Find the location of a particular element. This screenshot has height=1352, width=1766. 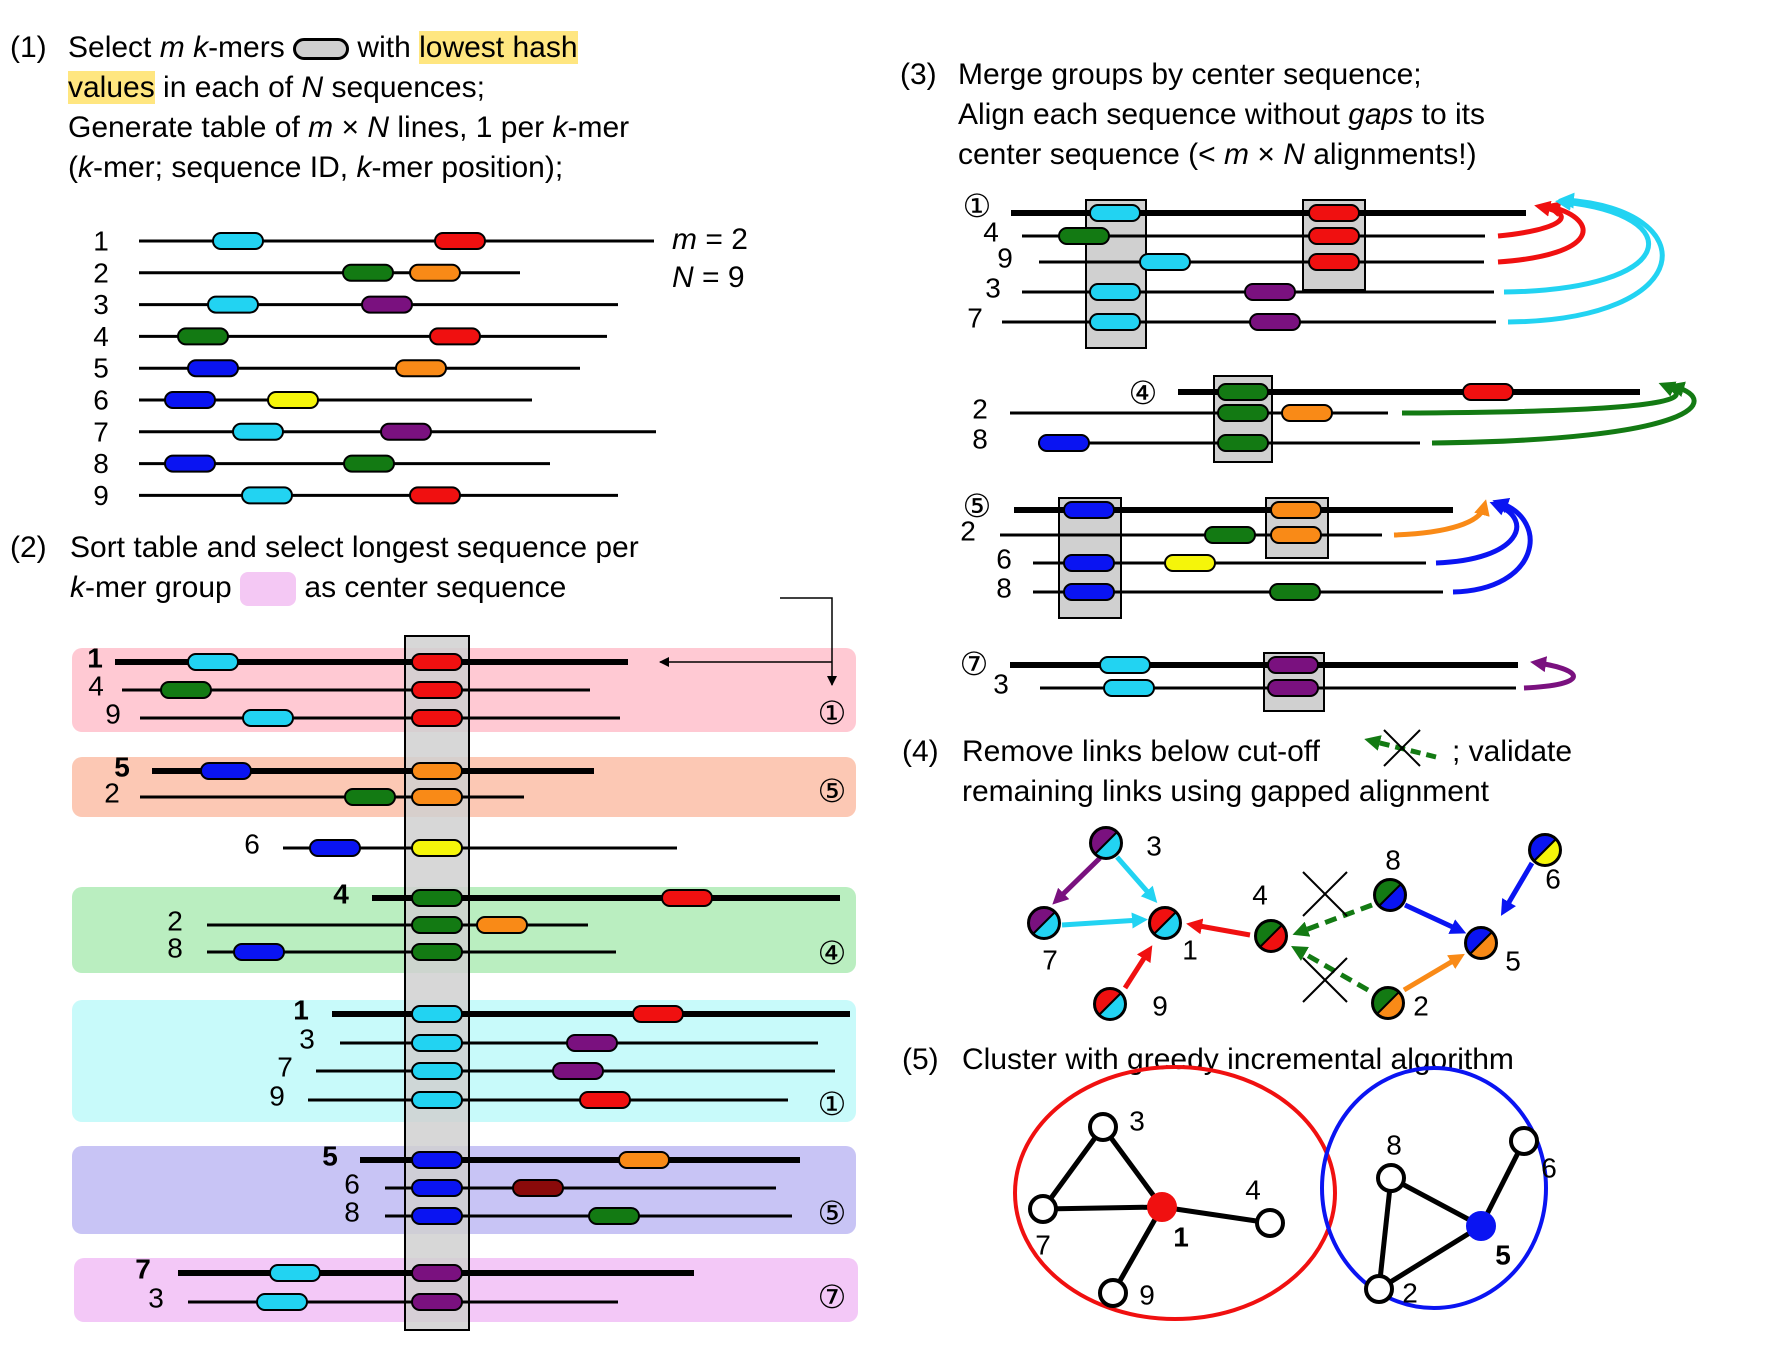

text-fragment: as center sequence is located at coordinates (435, 587).